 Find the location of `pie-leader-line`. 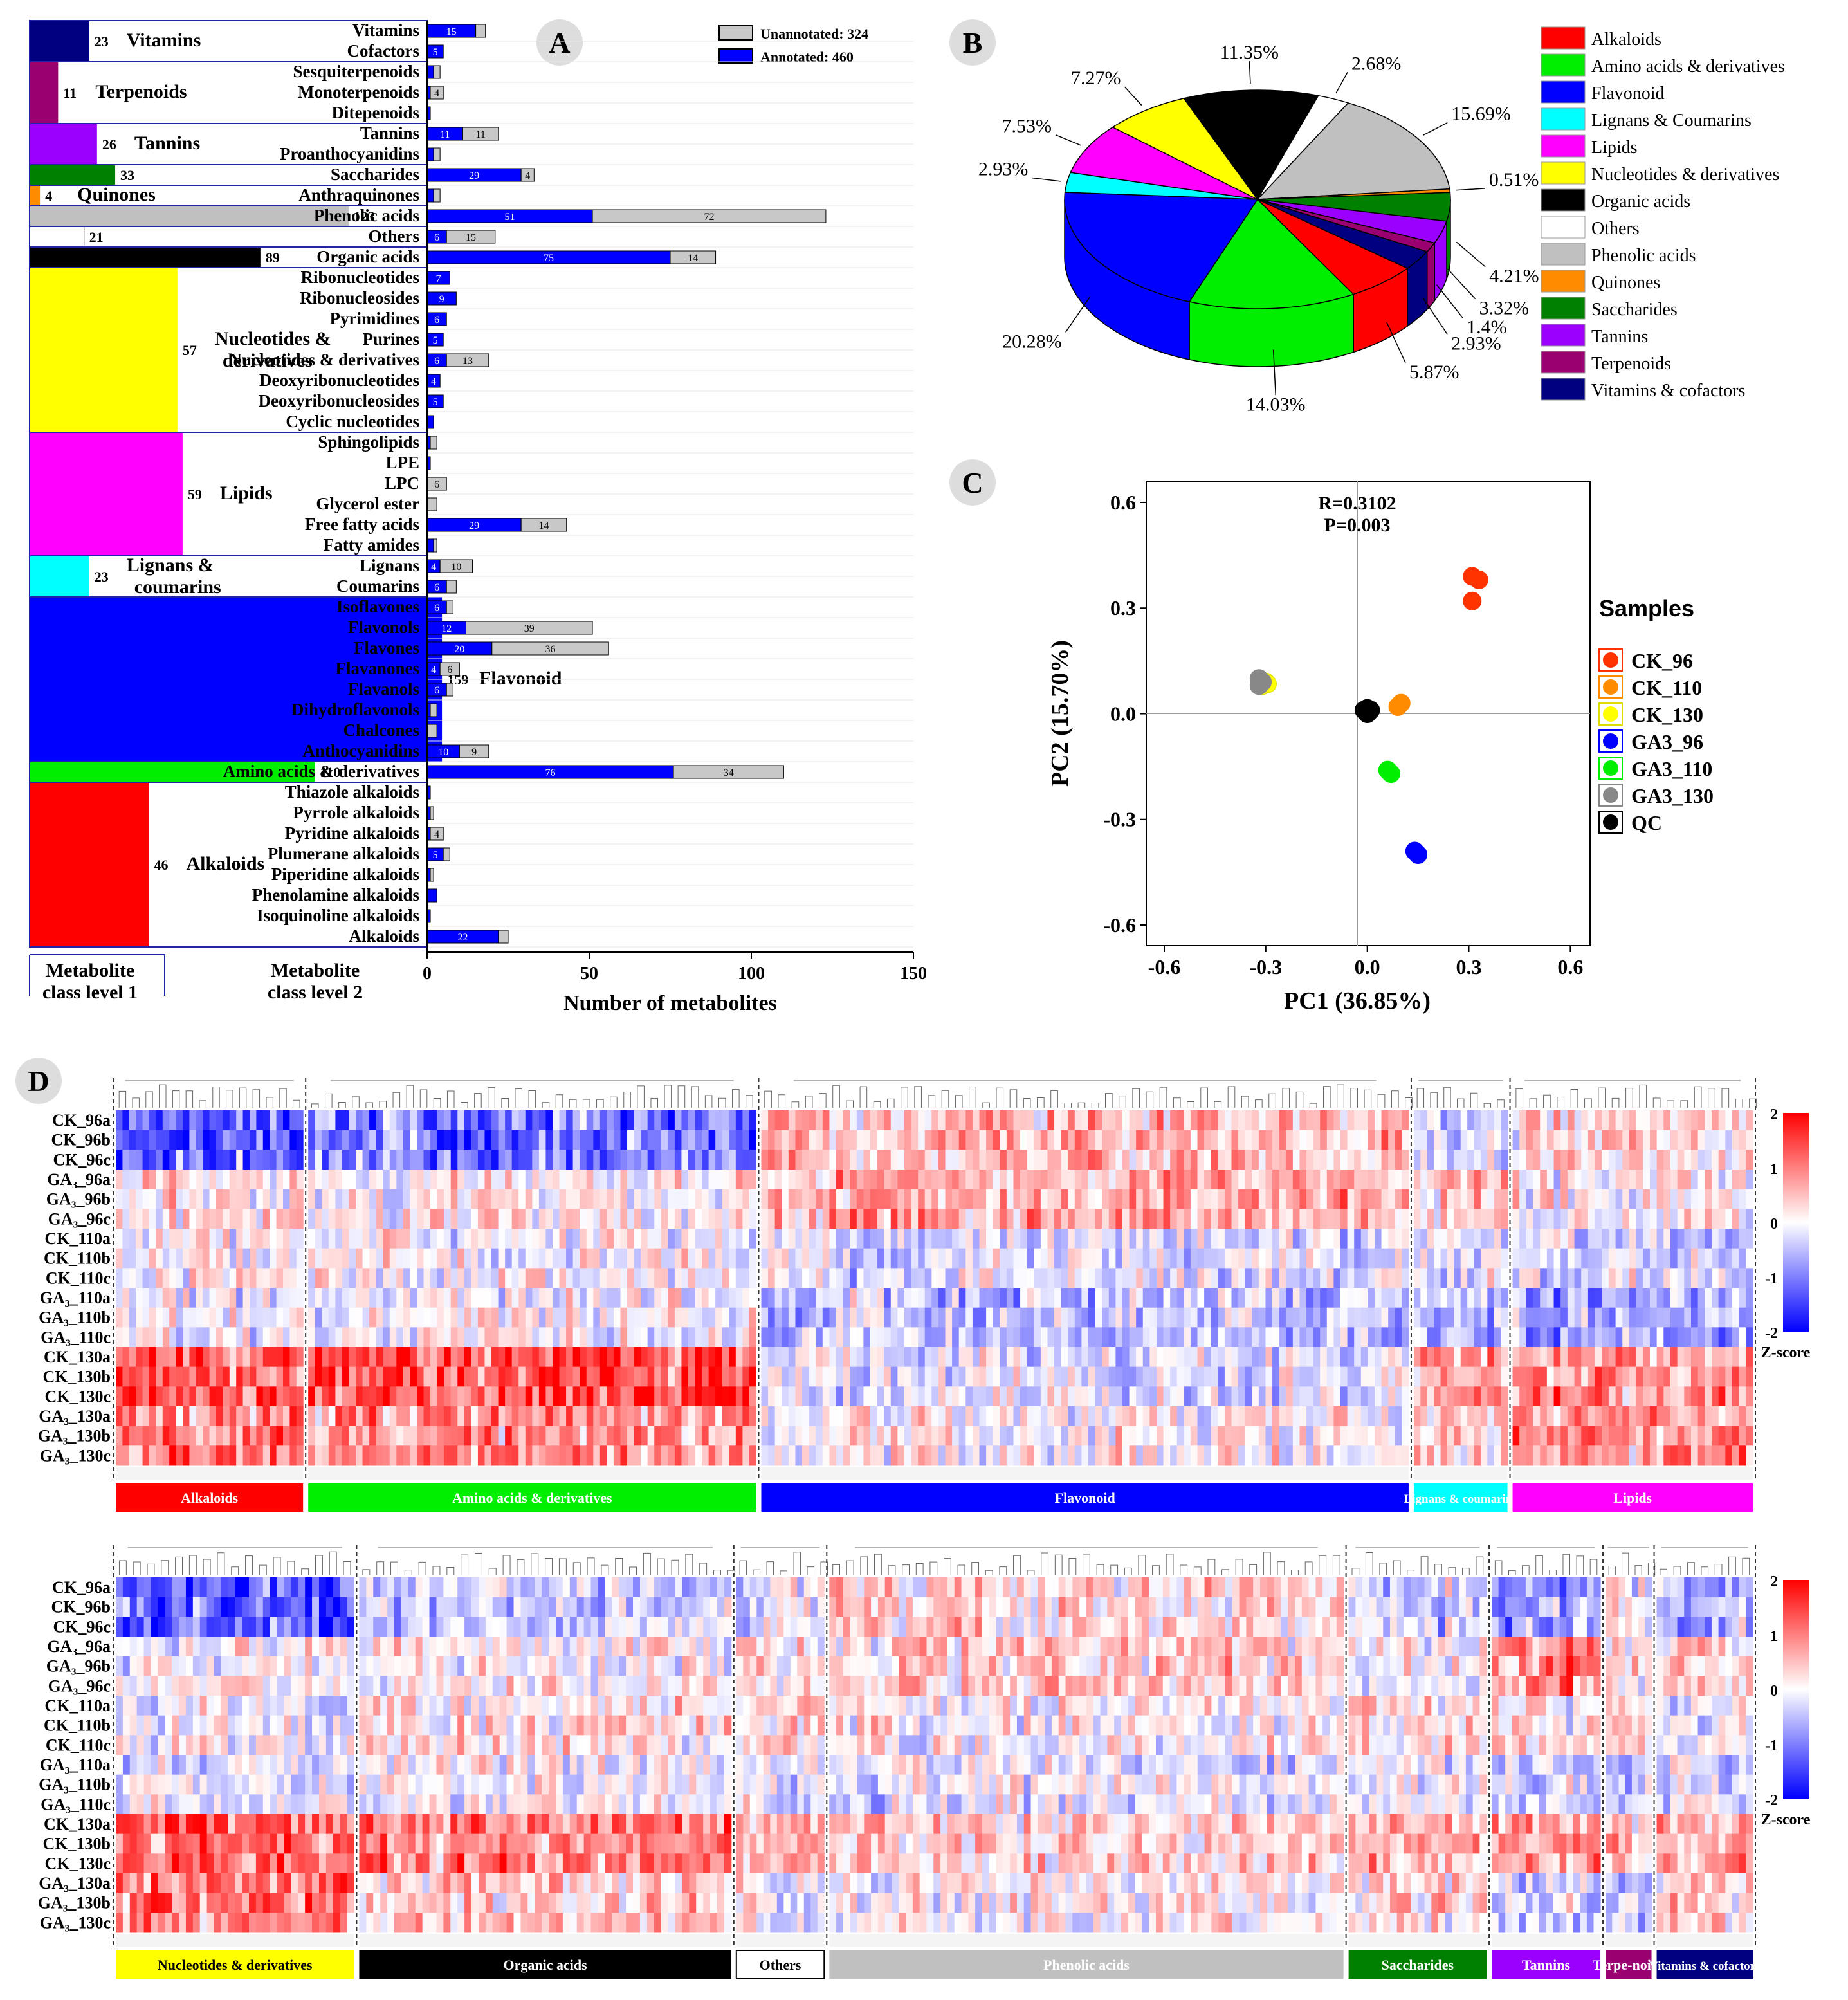

pie-leader-line is located at coordinates (1470, 189).